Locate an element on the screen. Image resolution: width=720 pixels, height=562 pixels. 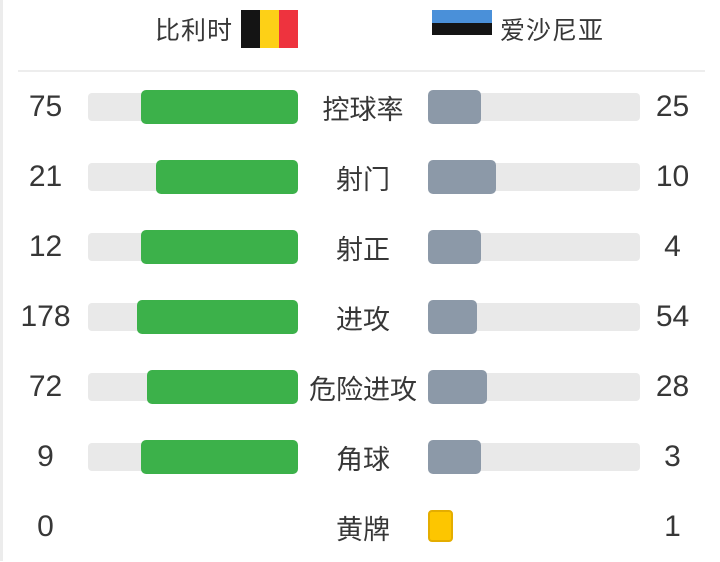
stat-label: 控球率 is located at coordinates (363, 109).